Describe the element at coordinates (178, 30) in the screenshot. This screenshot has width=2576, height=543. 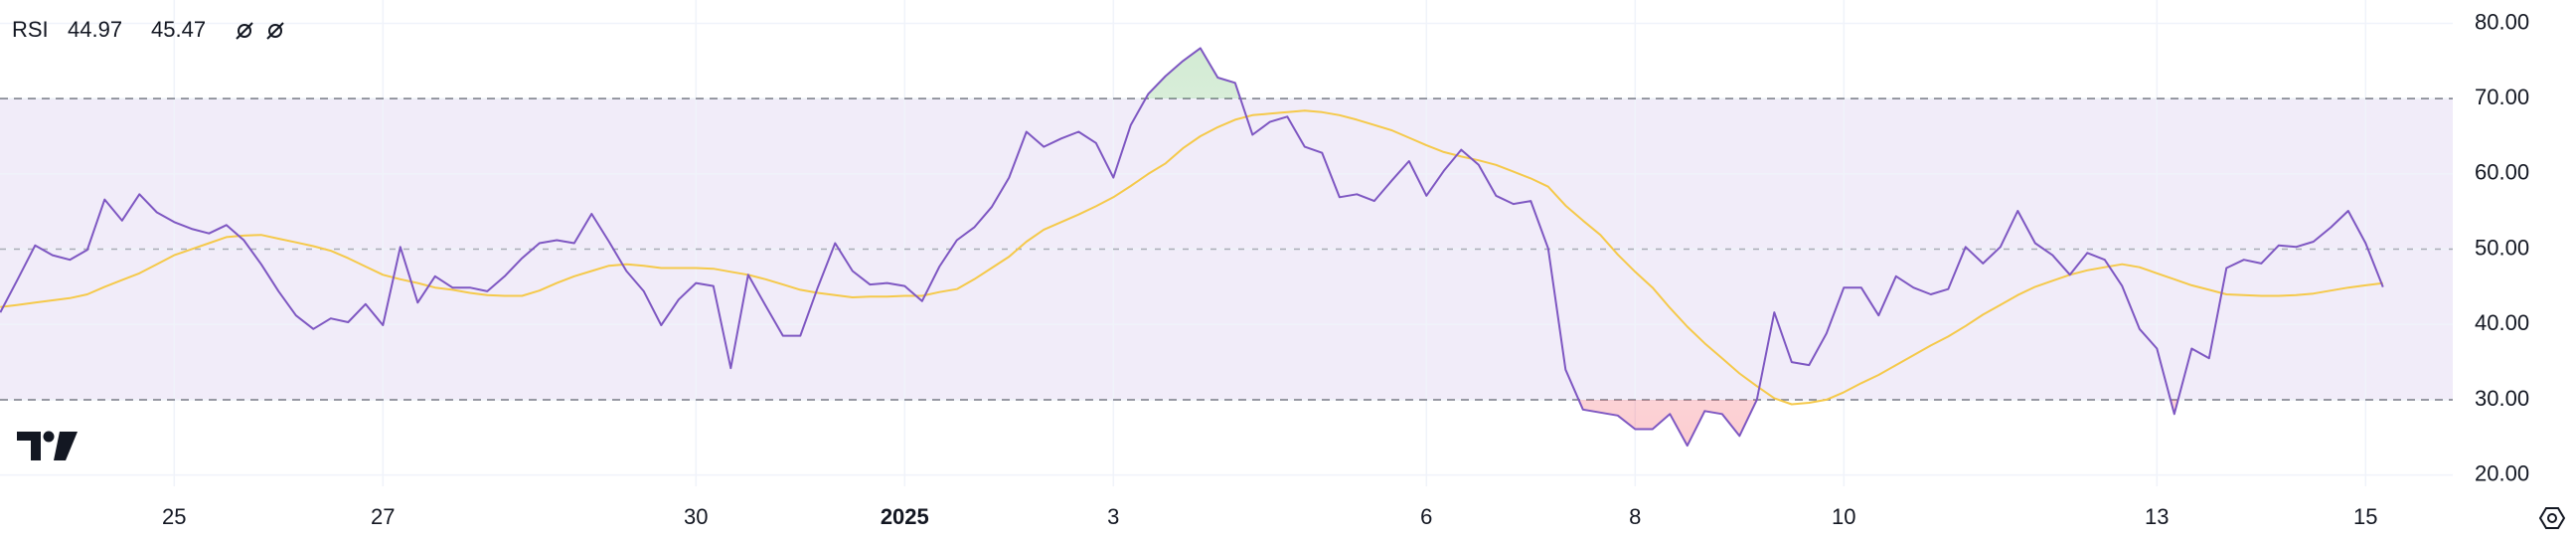
I see `legend-value: 45.47` at that location.